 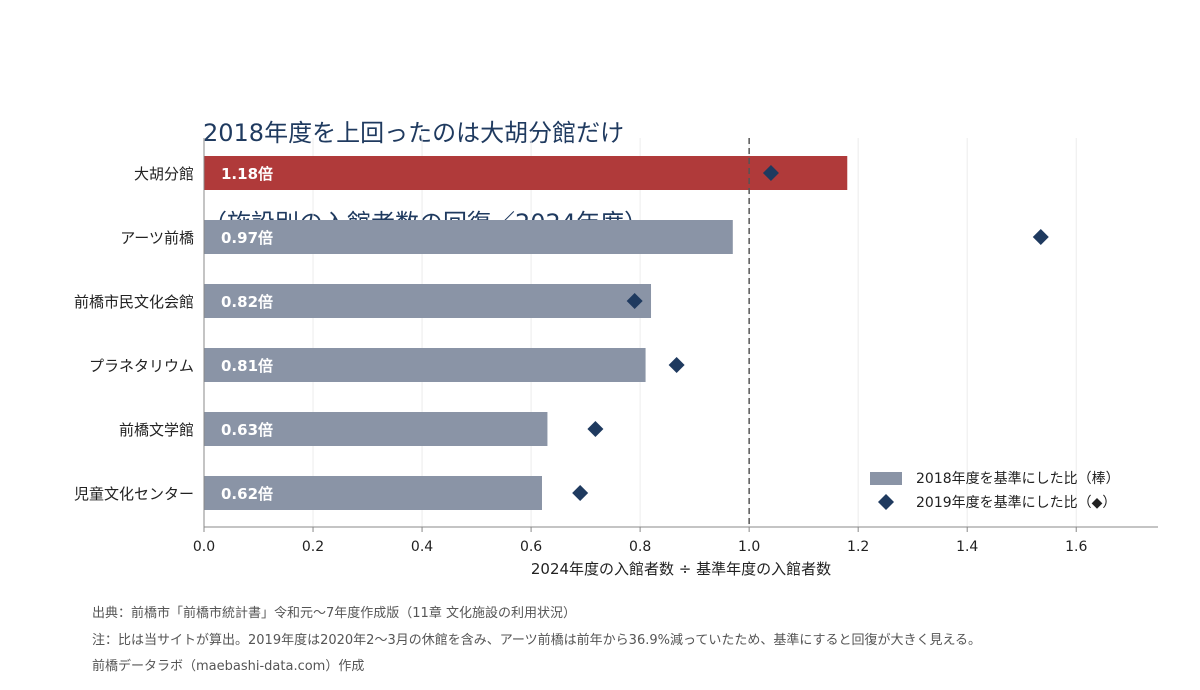 What do you see at coordinates (422, 547) in the screenshot?
I see `x-tick-label: 0.4` at bounding box center [422, 547].